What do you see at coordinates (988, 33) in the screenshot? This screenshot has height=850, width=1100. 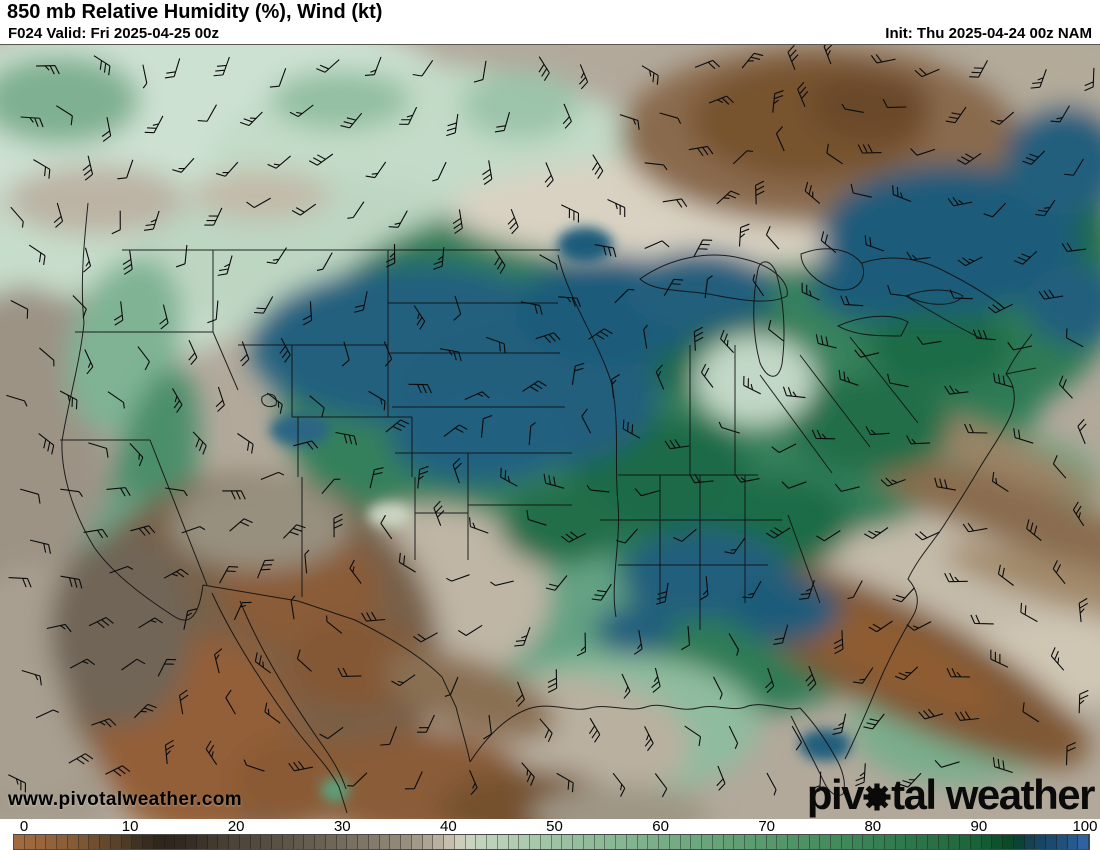 I see `model-init-label: Init: Thu 2025-04-24 00z NAM` at bounding box center [988, 33].